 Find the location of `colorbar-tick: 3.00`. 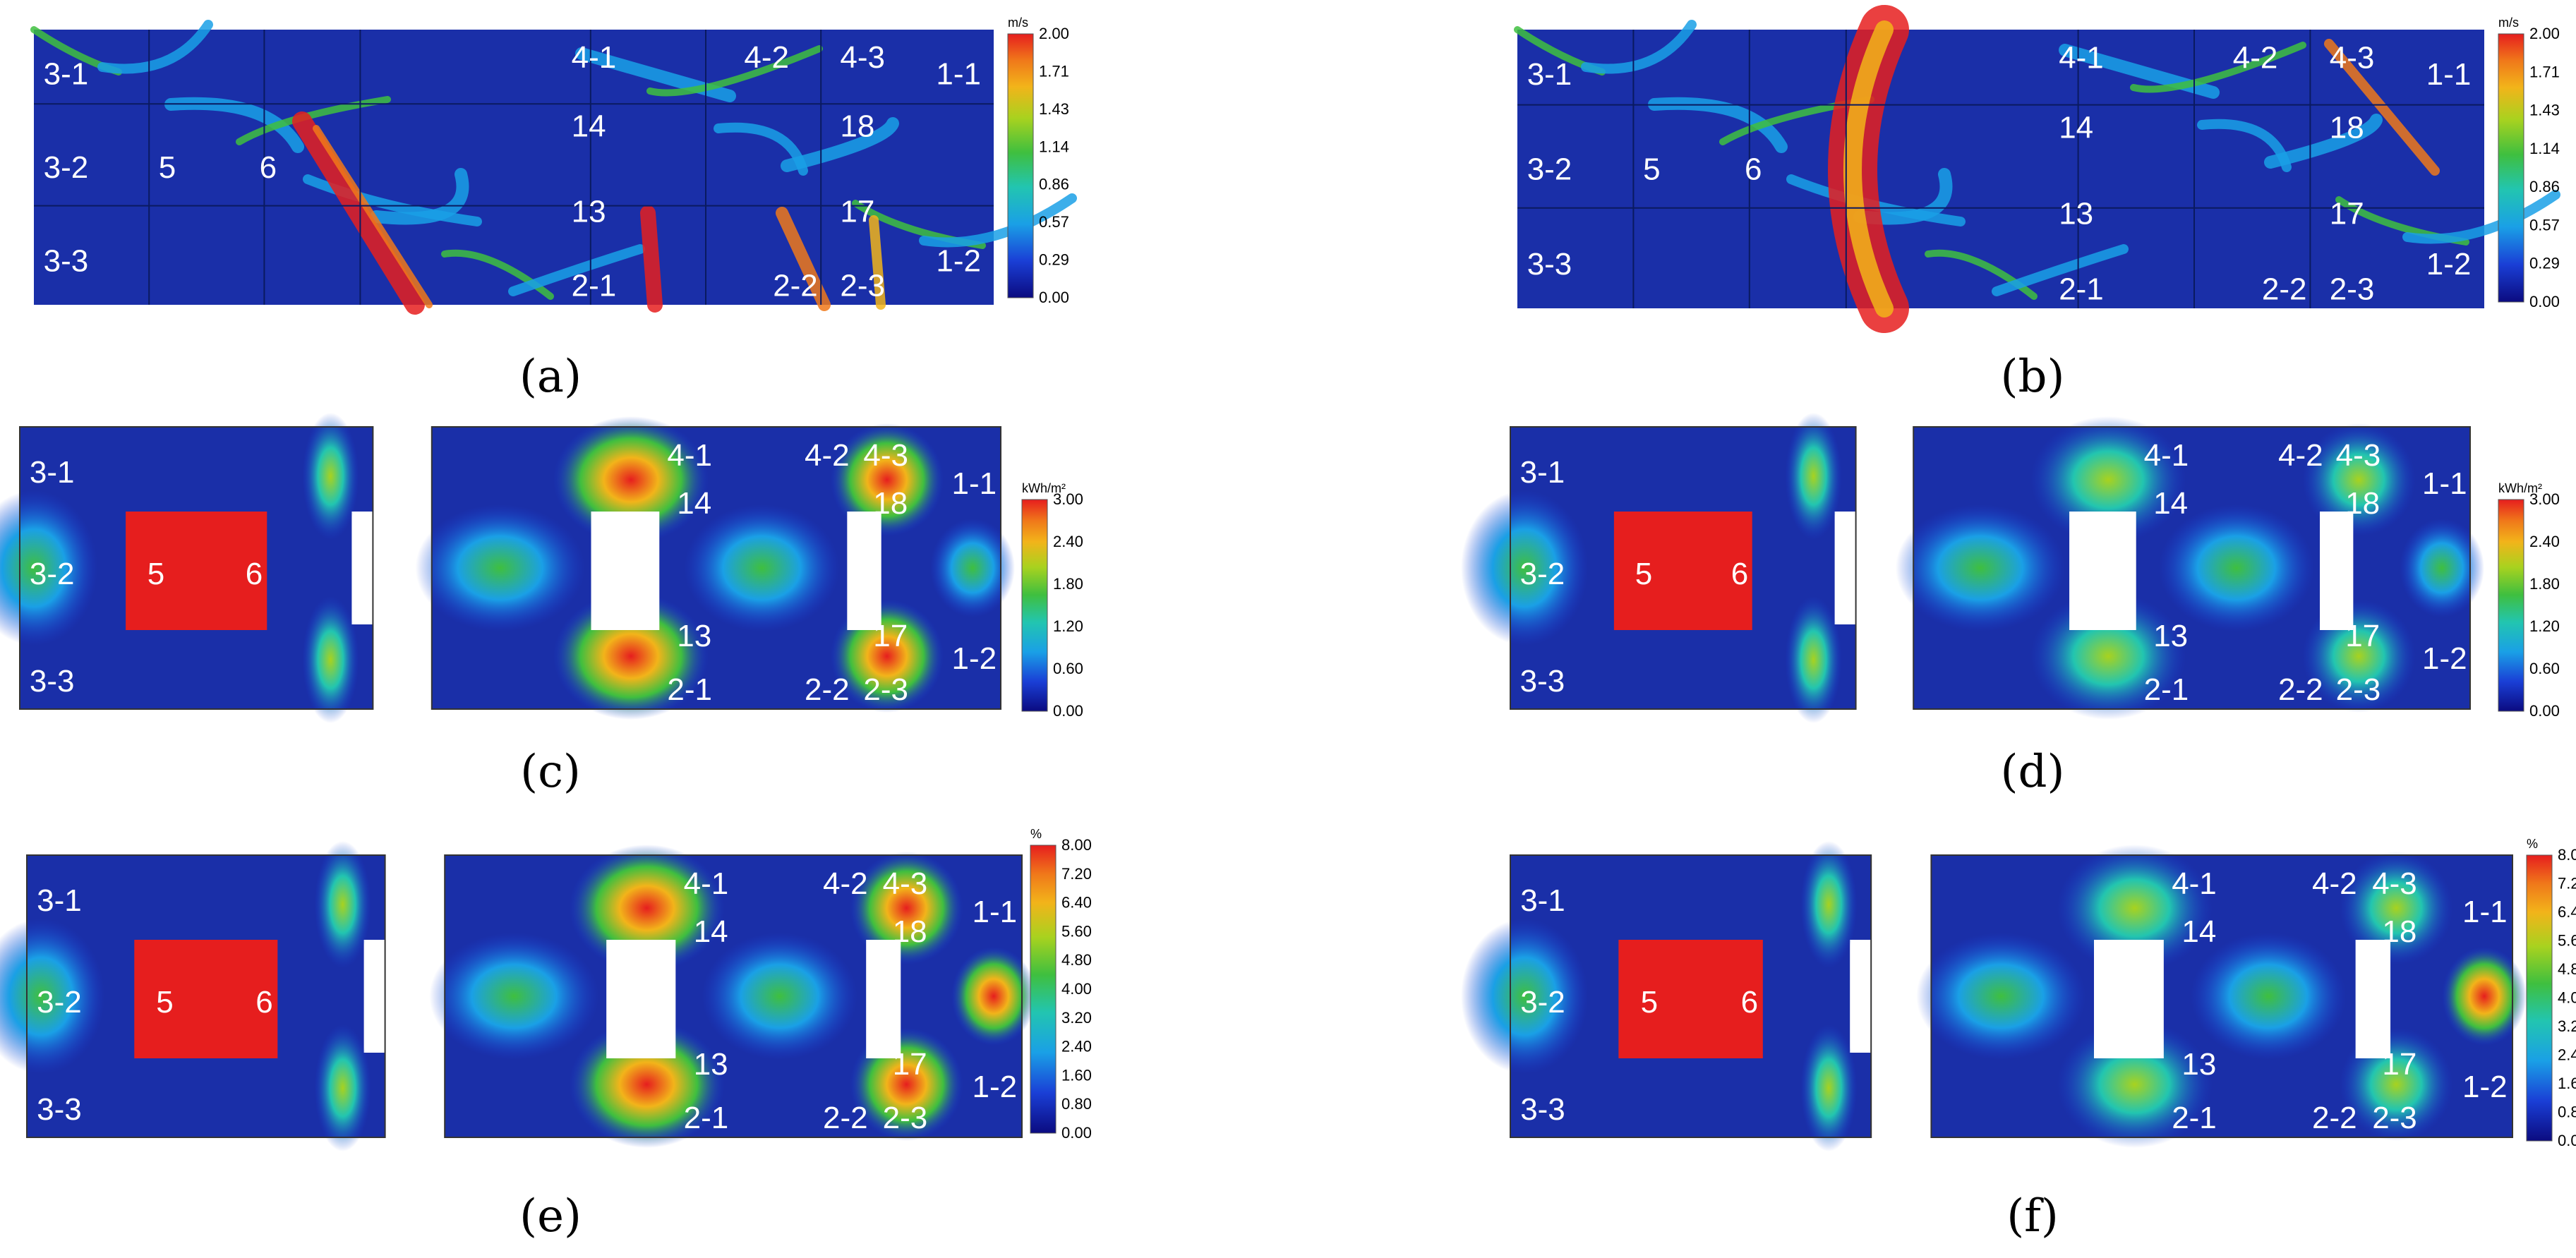

colorbar-tick: 3.00 is located at coordinates (1068, 499).